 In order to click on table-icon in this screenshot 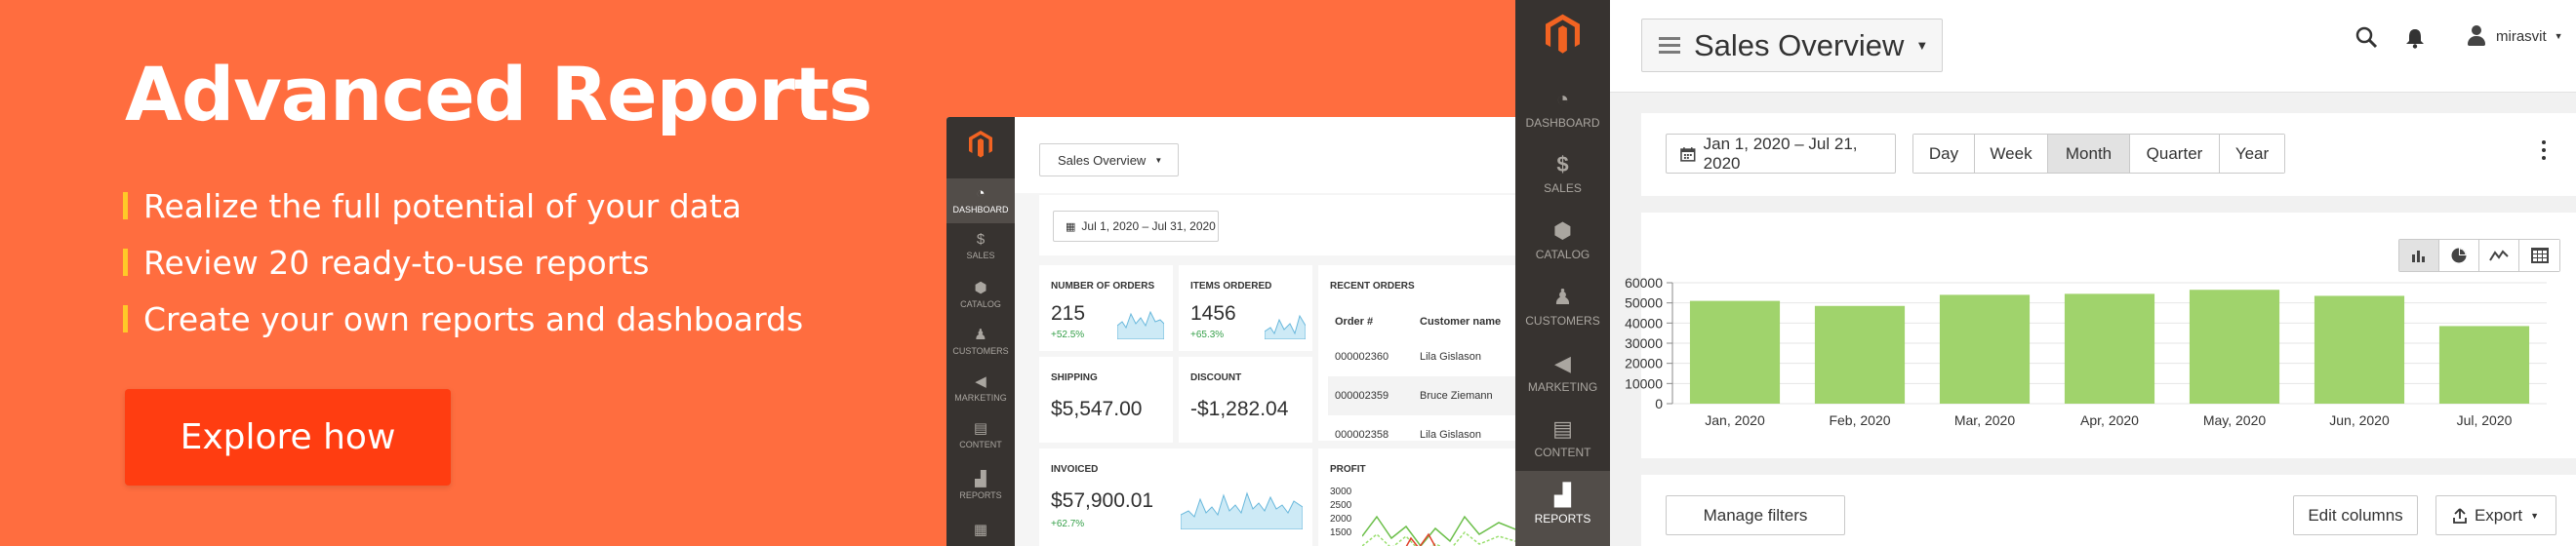, I will do `click(2539, 255)`.